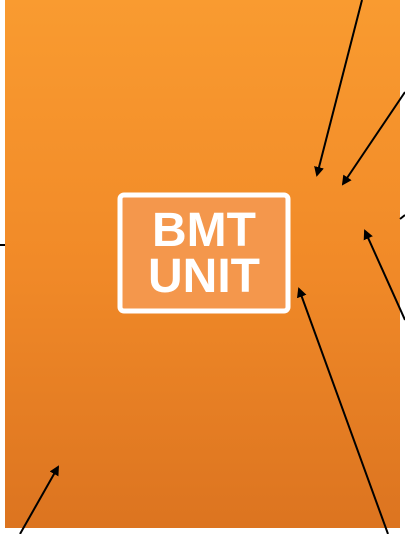  Describe the element at coordinates (402, 217) in the screenshot. I see `arrow-stub` at that location.